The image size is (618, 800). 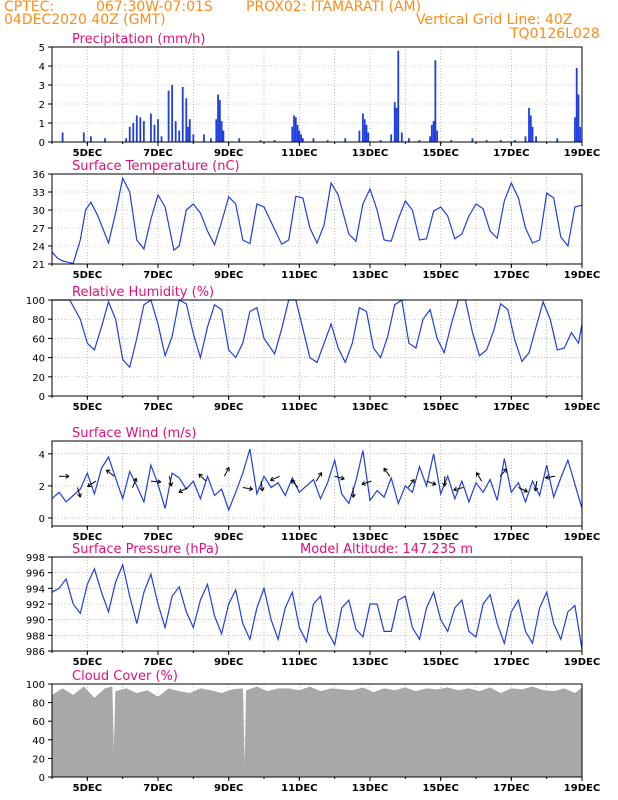 What do you see at coordinates (440, 537) in the screenshot?
I see `xtick-label-wind: 15DEC` at bounding box center [440, 537].